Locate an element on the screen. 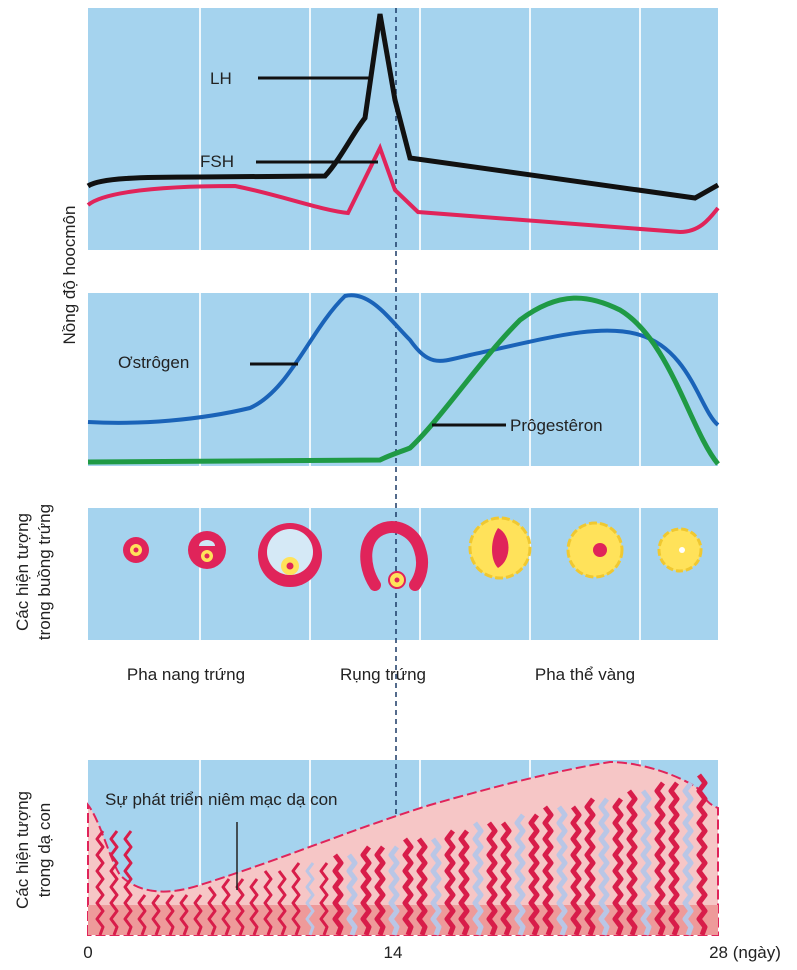  x-axis-label: 28 (ngày) is located at coordinates (745, 952).